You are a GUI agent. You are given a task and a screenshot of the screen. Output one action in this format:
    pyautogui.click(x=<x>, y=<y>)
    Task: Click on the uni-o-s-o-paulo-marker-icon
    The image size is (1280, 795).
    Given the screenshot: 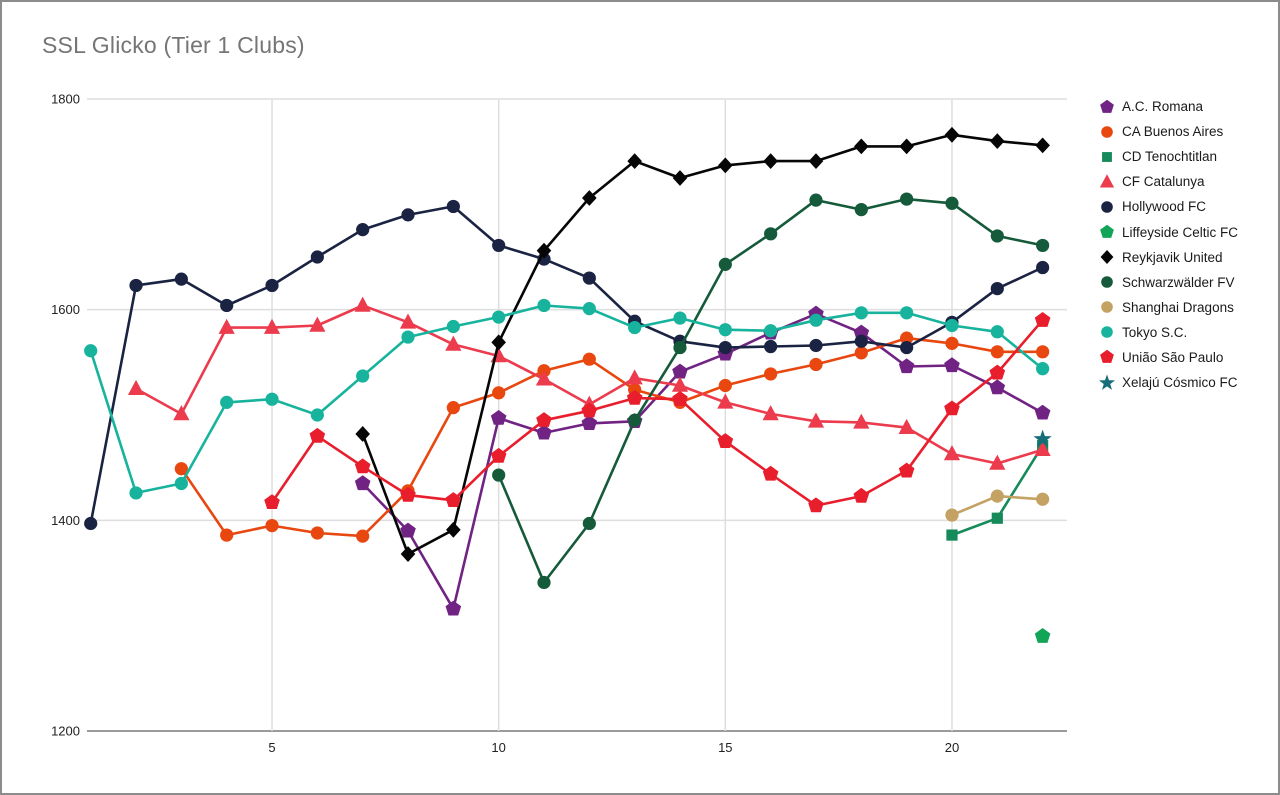 What is the action you would take?
    pyautogui.click(x=1107, y=357)
    